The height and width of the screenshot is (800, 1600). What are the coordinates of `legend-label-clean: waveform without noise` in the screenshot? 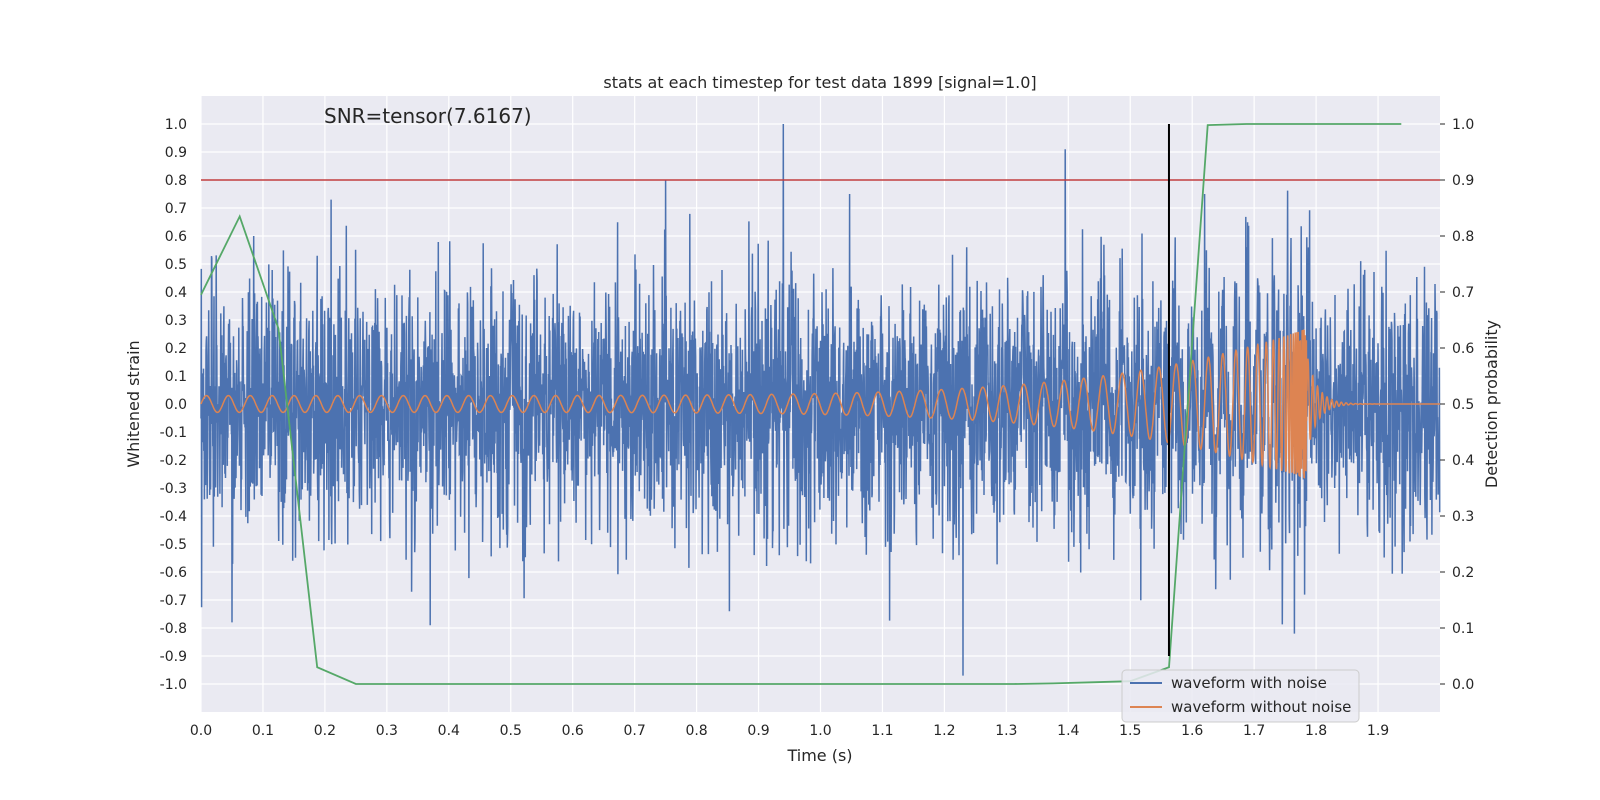 It's located at (1261, 707).